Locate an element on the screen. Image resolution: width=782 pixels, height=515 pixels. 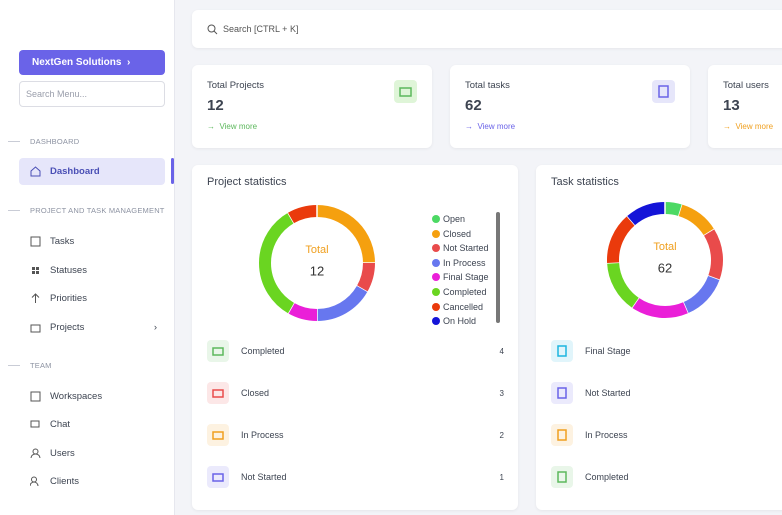
row-count: 2 is located at coordinates (501, 435).